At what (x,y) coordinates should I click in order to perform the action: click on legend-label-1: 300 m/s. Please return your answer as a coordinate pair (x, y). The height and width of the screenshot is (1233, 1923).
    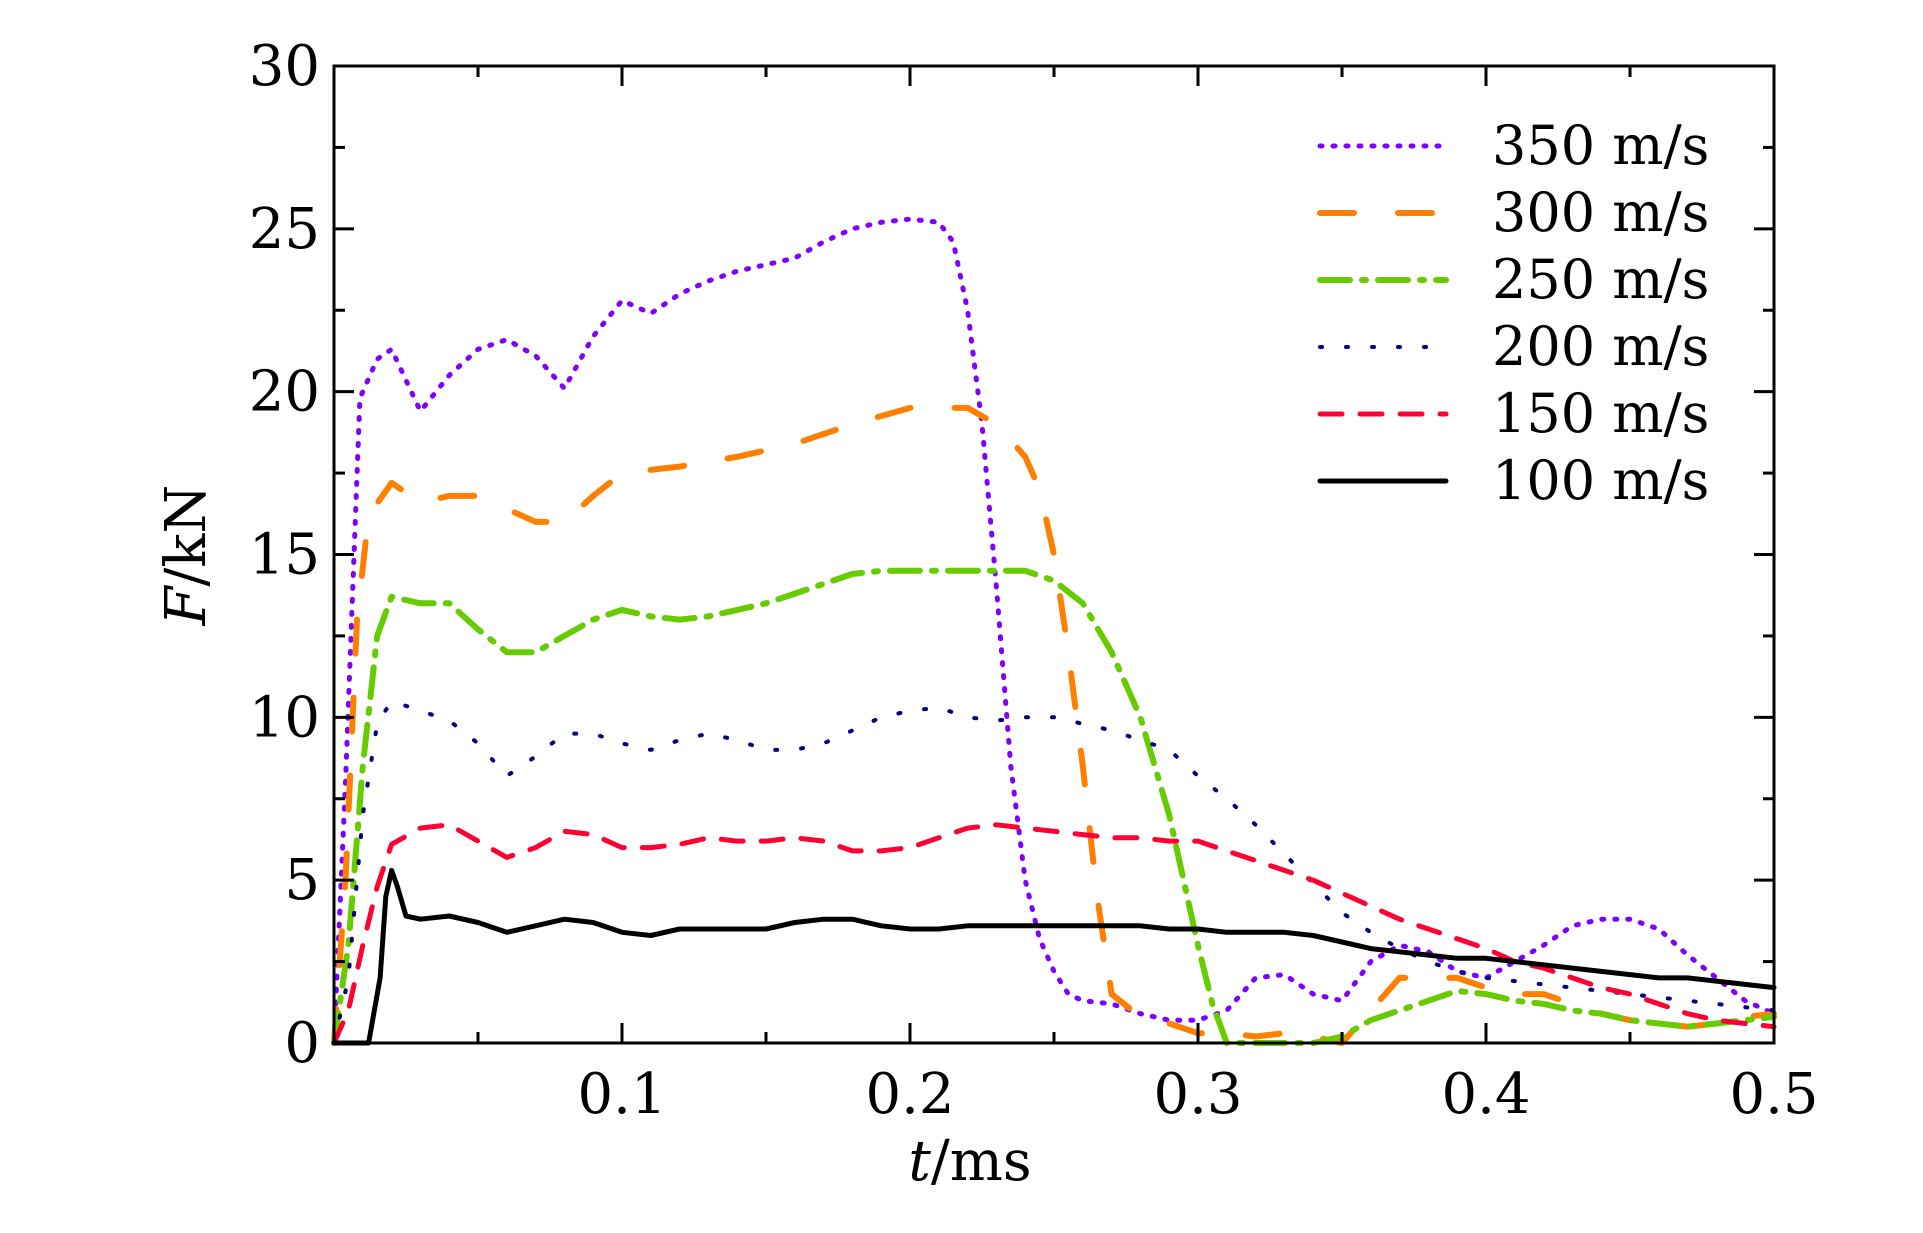
    Looking at the image, I should click on (1600, 212).